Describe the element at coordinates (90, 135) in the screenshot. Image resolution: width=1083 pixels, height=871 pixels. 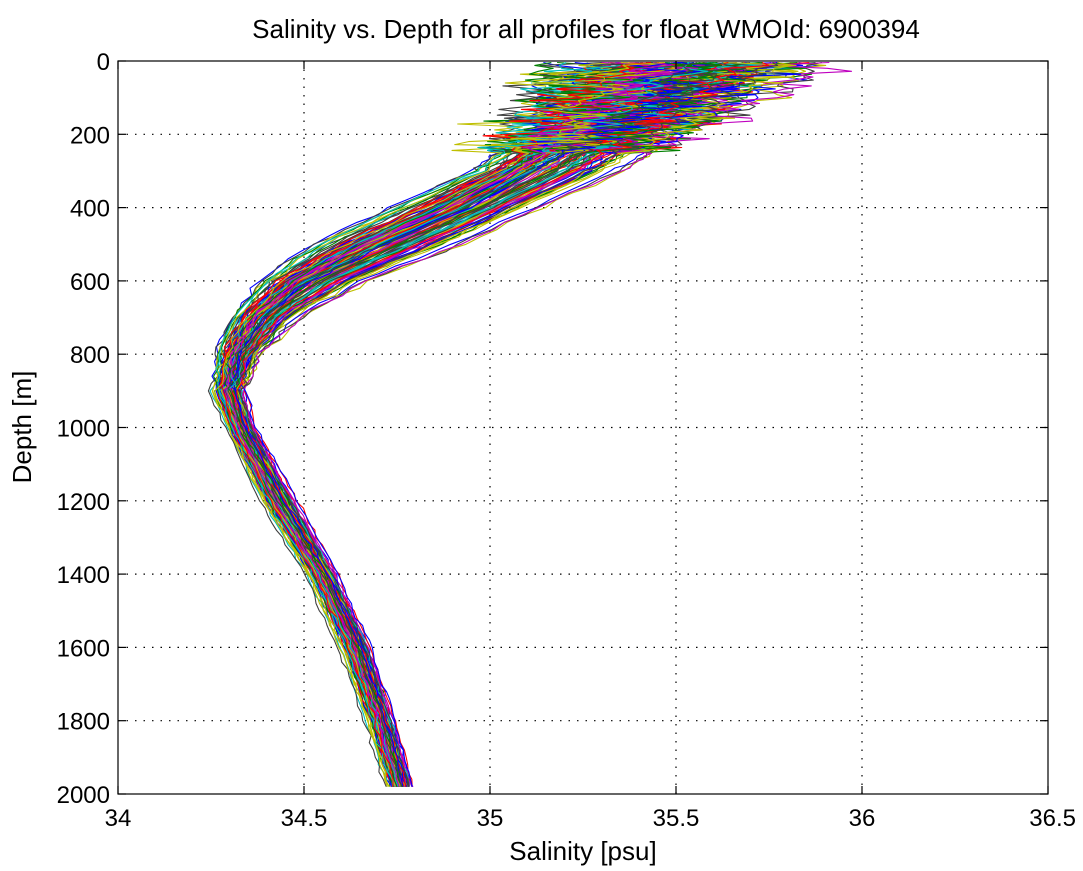
I see `y-tick-label: 200` at that location.